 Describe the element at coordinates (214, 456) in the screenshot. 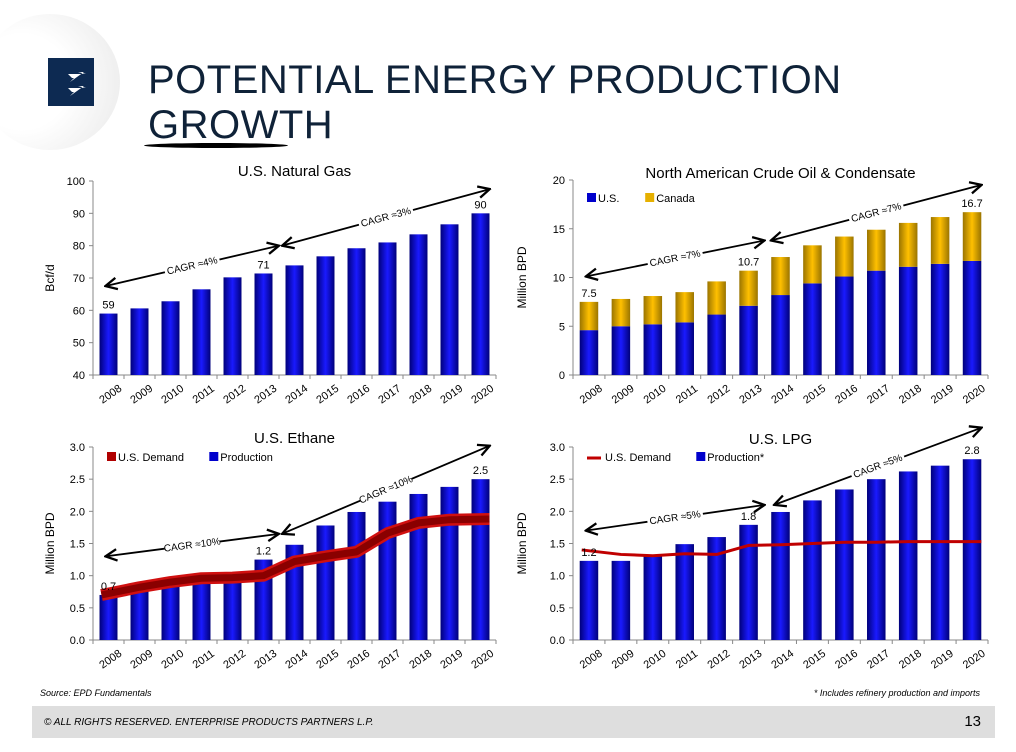

I see `legend-swatch` at that location.